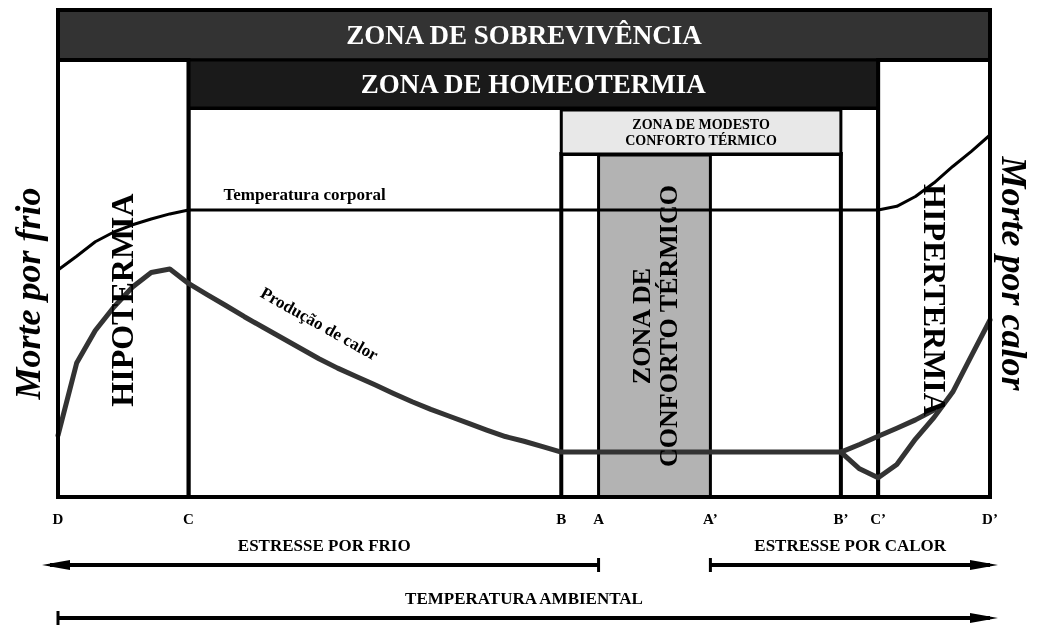 The image size is (1039, 626). I want to click on series-label: Temperatura corporal, so click(305, 194).